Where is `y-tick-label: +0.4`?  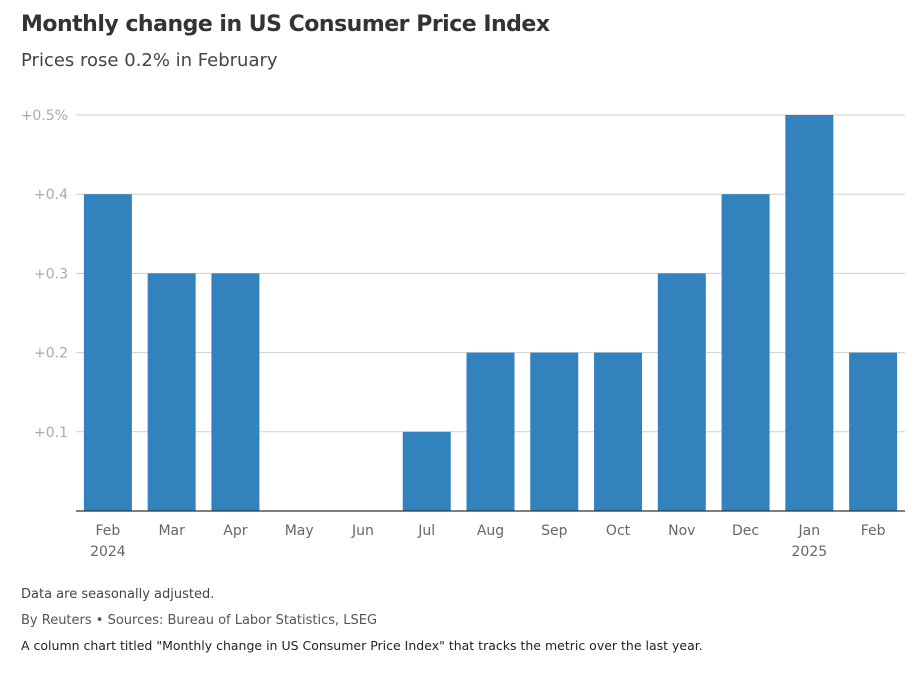 y-tick-label: +0.4 is located at coordinates (51, 195).